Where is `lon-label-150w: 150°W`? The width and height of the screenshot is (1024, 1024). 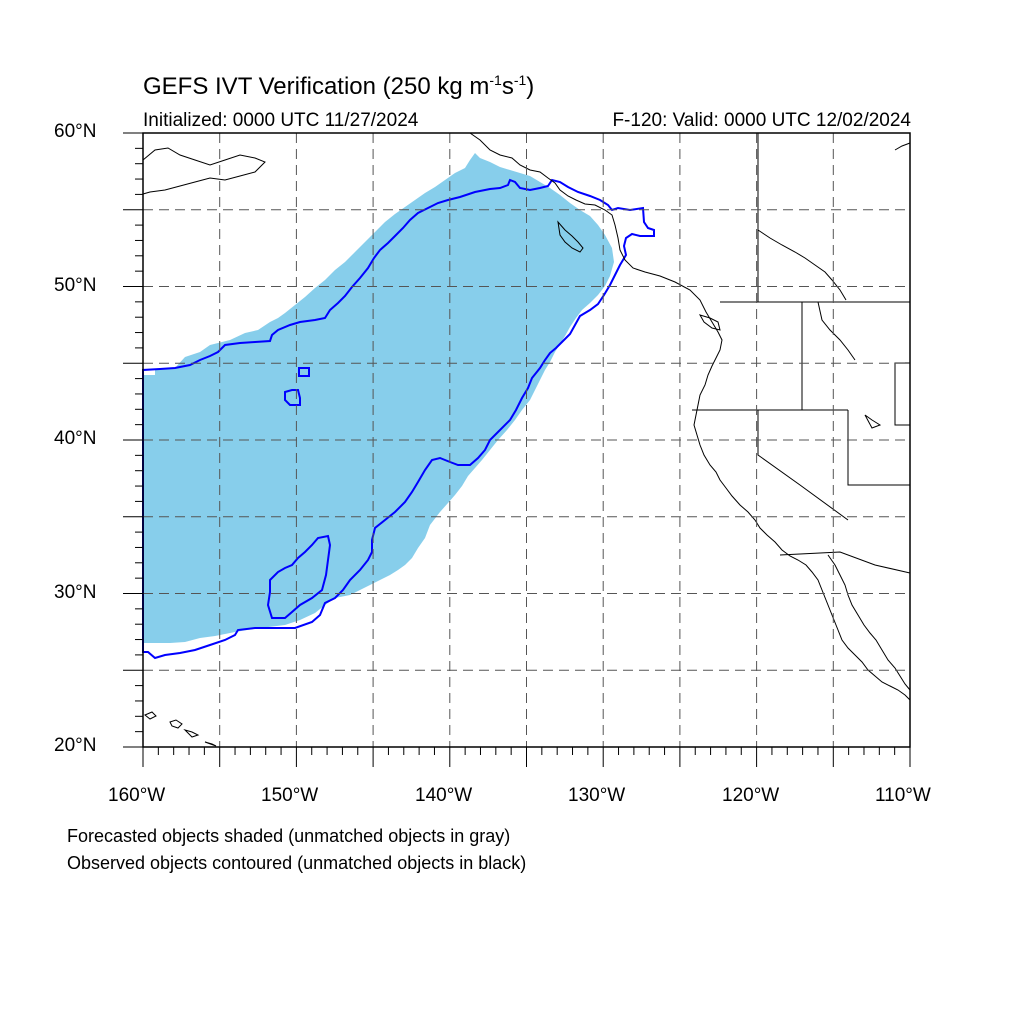
lon-label-150w: 150°W is located at coordinates (290, 795).